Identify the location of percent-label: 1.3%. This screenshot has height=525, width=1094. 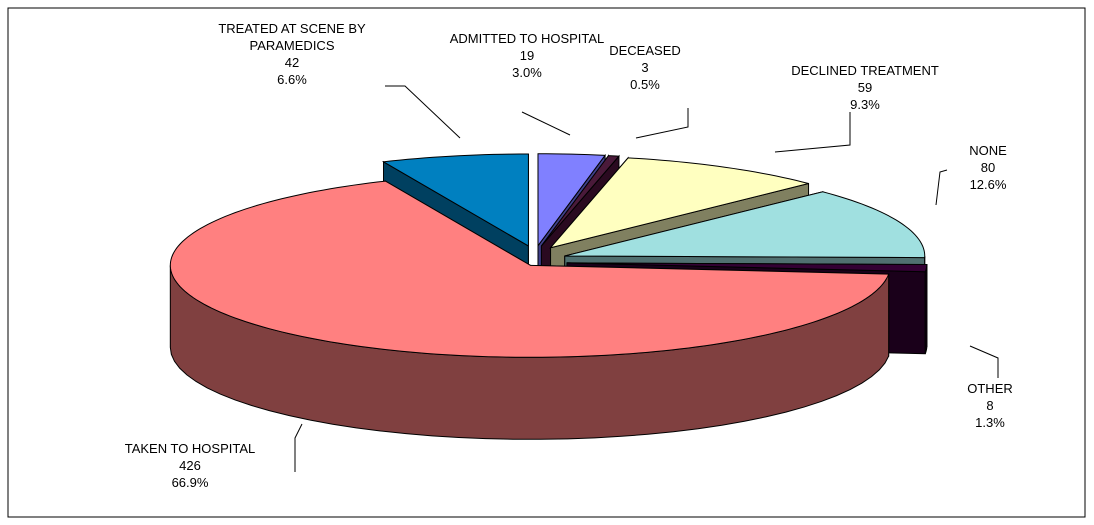
(990, 422).